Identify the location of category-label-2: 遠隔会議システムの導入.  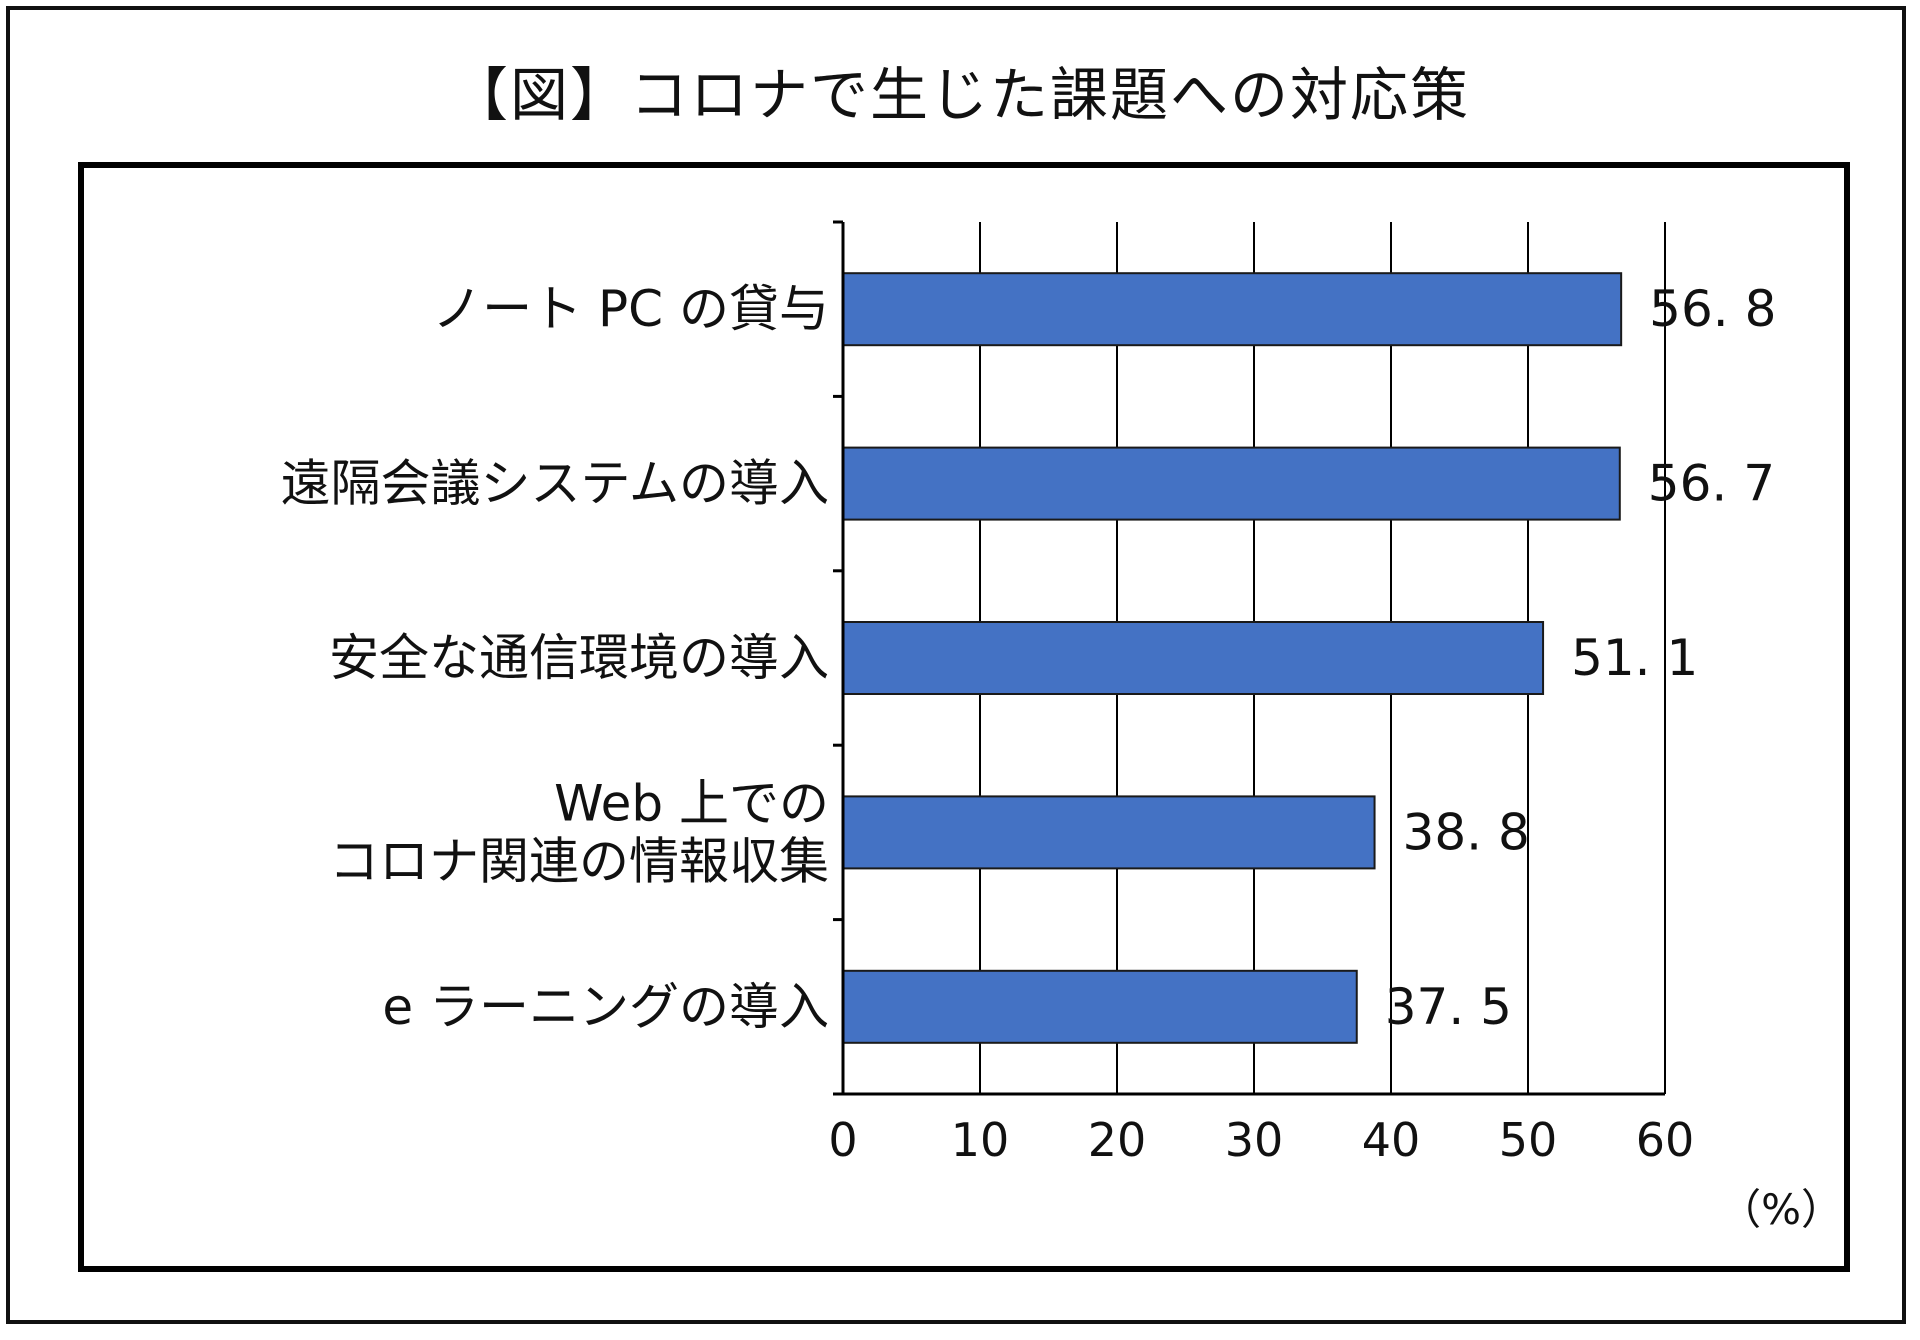
(555, 484).